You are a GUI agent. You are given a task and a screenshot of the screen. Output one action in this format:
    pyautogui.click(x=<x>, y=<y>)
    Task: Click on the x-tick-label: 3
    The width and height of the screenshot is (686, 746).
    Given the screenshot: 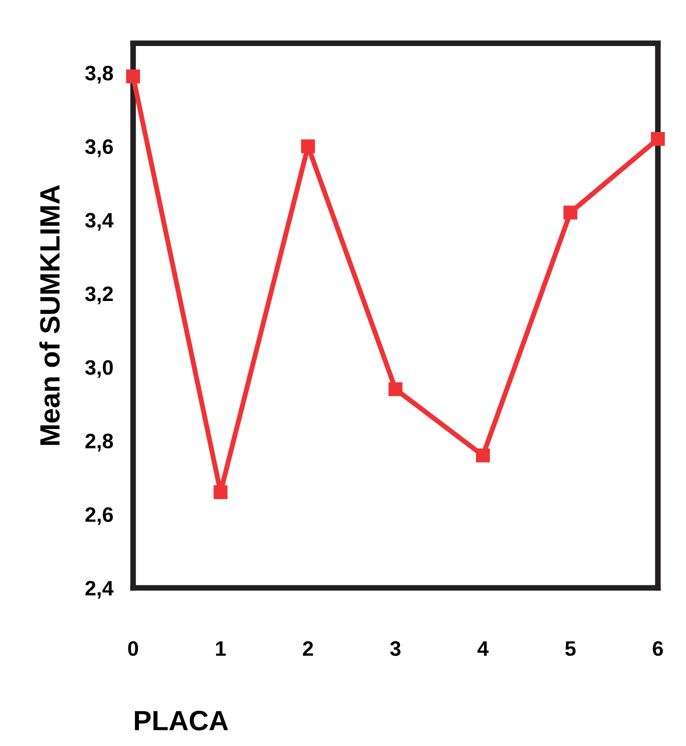 What is the action you would take?
    pyautogui.click(x=395, y=648)
    